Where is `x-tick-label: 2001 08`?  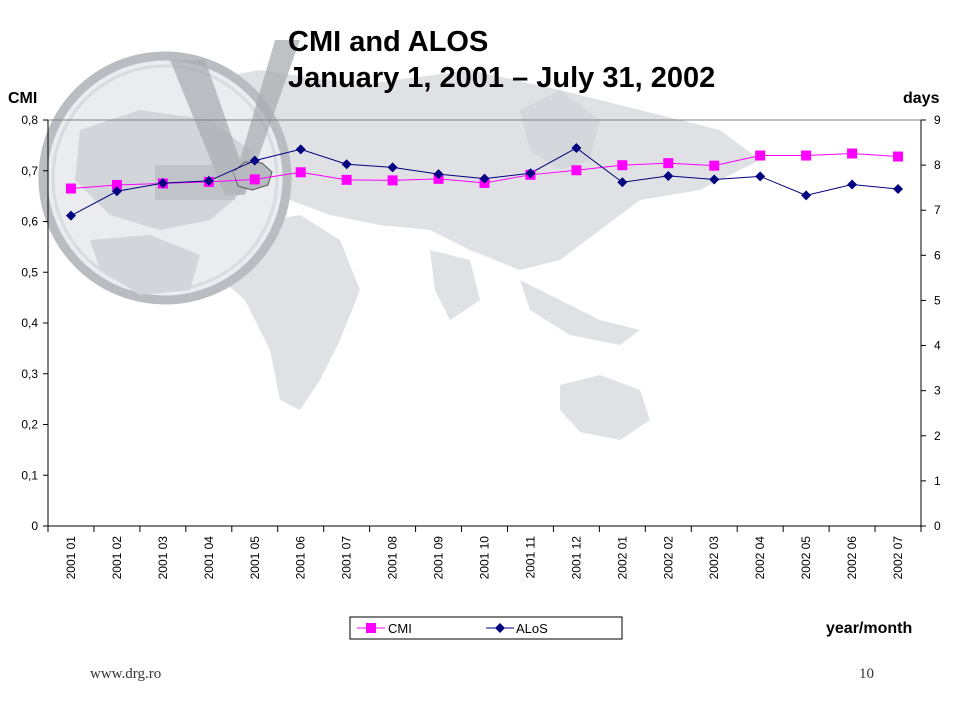 x-tick-label: 2001 08 is located at coordinates (393, 558).